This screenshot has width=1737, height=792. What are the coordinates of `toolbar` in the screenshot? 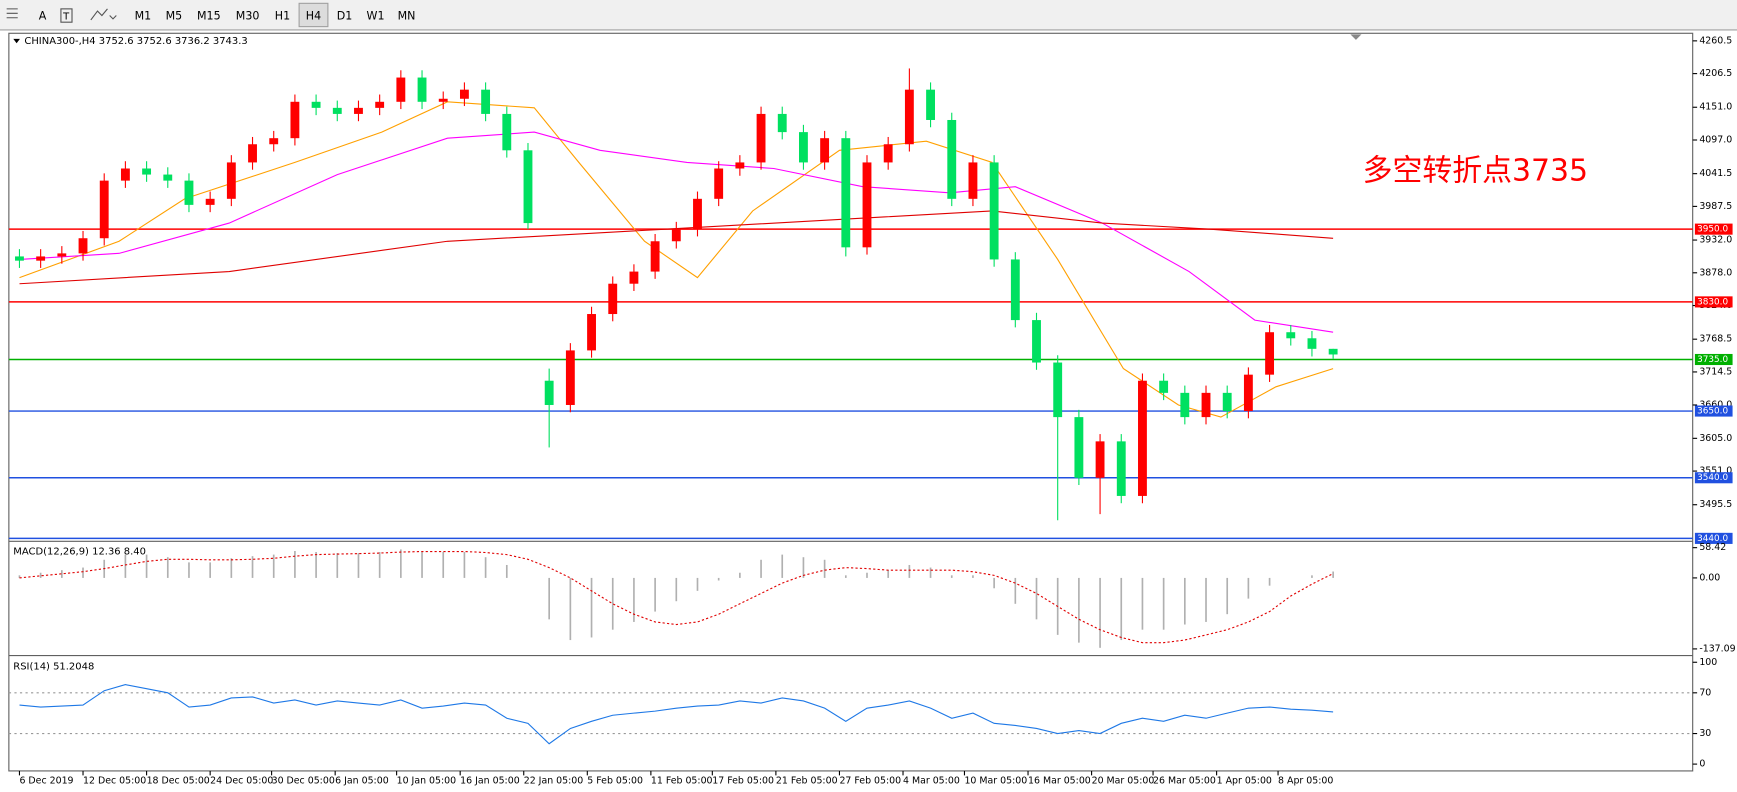 It's located at (868, 15).